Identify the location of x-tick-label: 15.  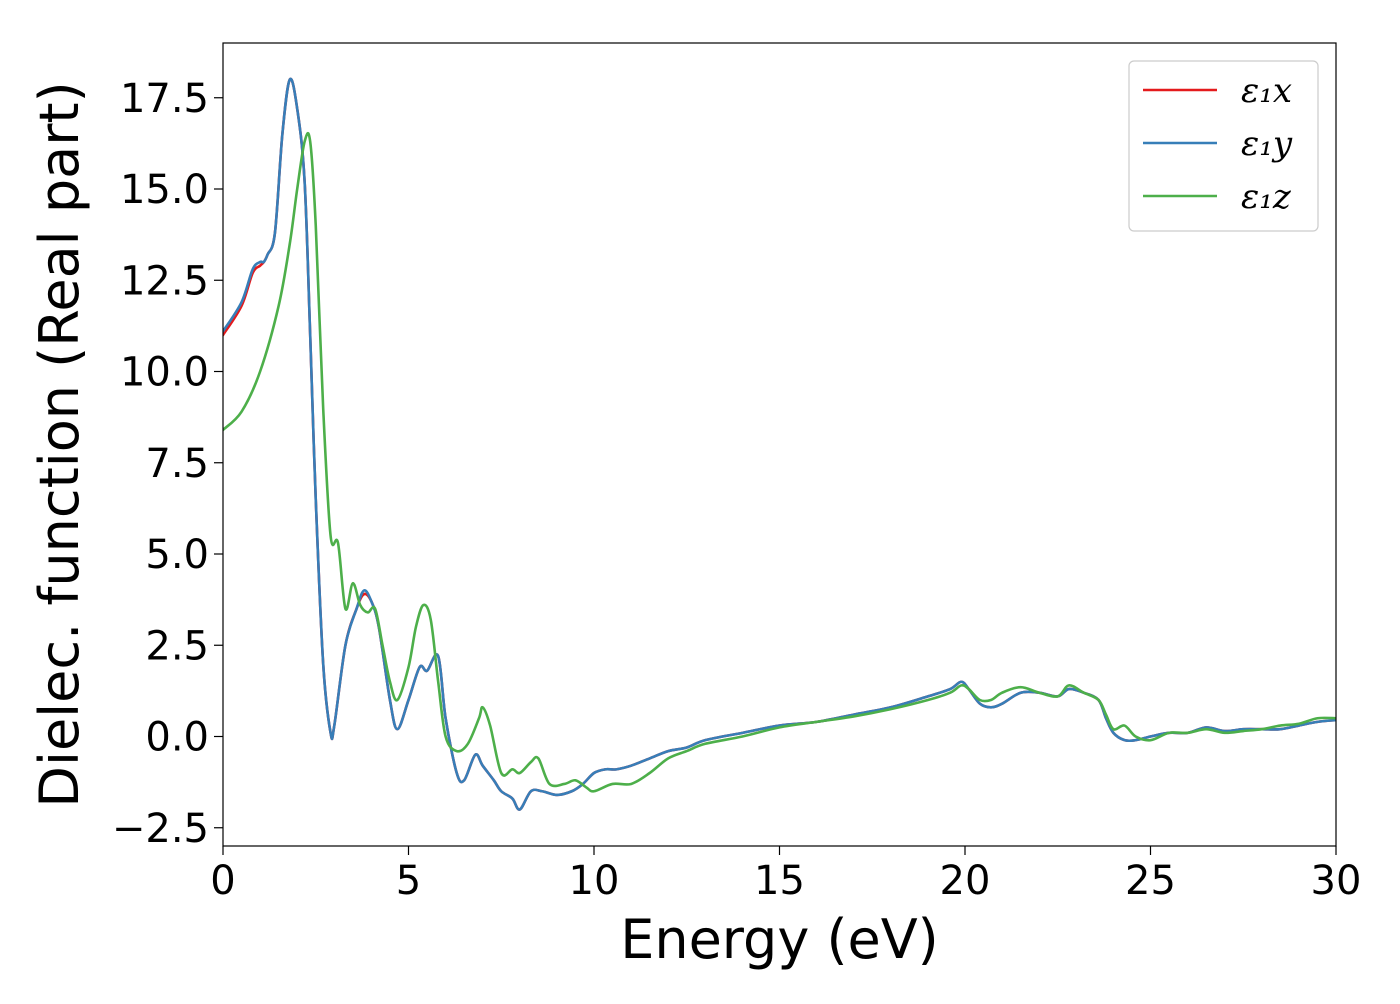
(779, 881).